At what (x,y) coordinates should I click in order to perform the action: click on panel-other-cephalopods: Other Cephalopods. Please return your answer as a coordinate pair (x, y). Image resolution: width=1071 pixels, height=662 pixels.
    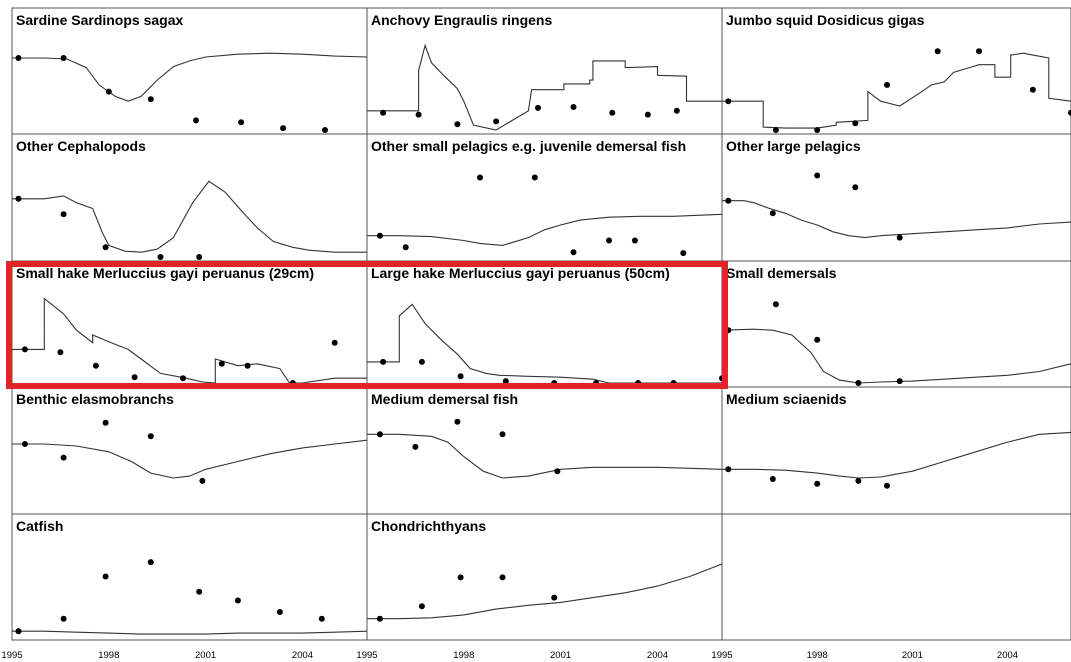
    Looking at the image, I should click on (189, 199).